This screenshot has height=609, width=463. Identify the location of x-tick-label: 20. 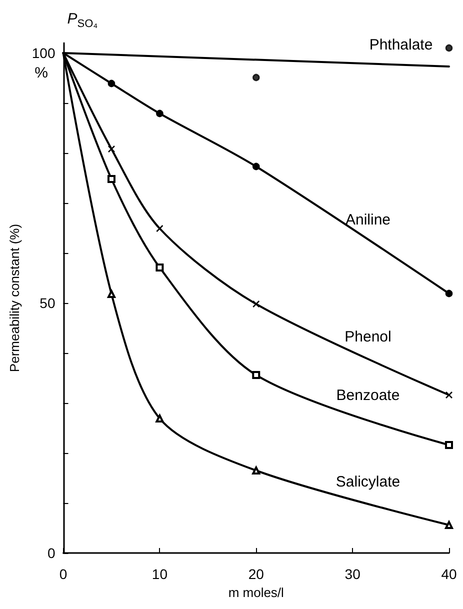
(256, 574).